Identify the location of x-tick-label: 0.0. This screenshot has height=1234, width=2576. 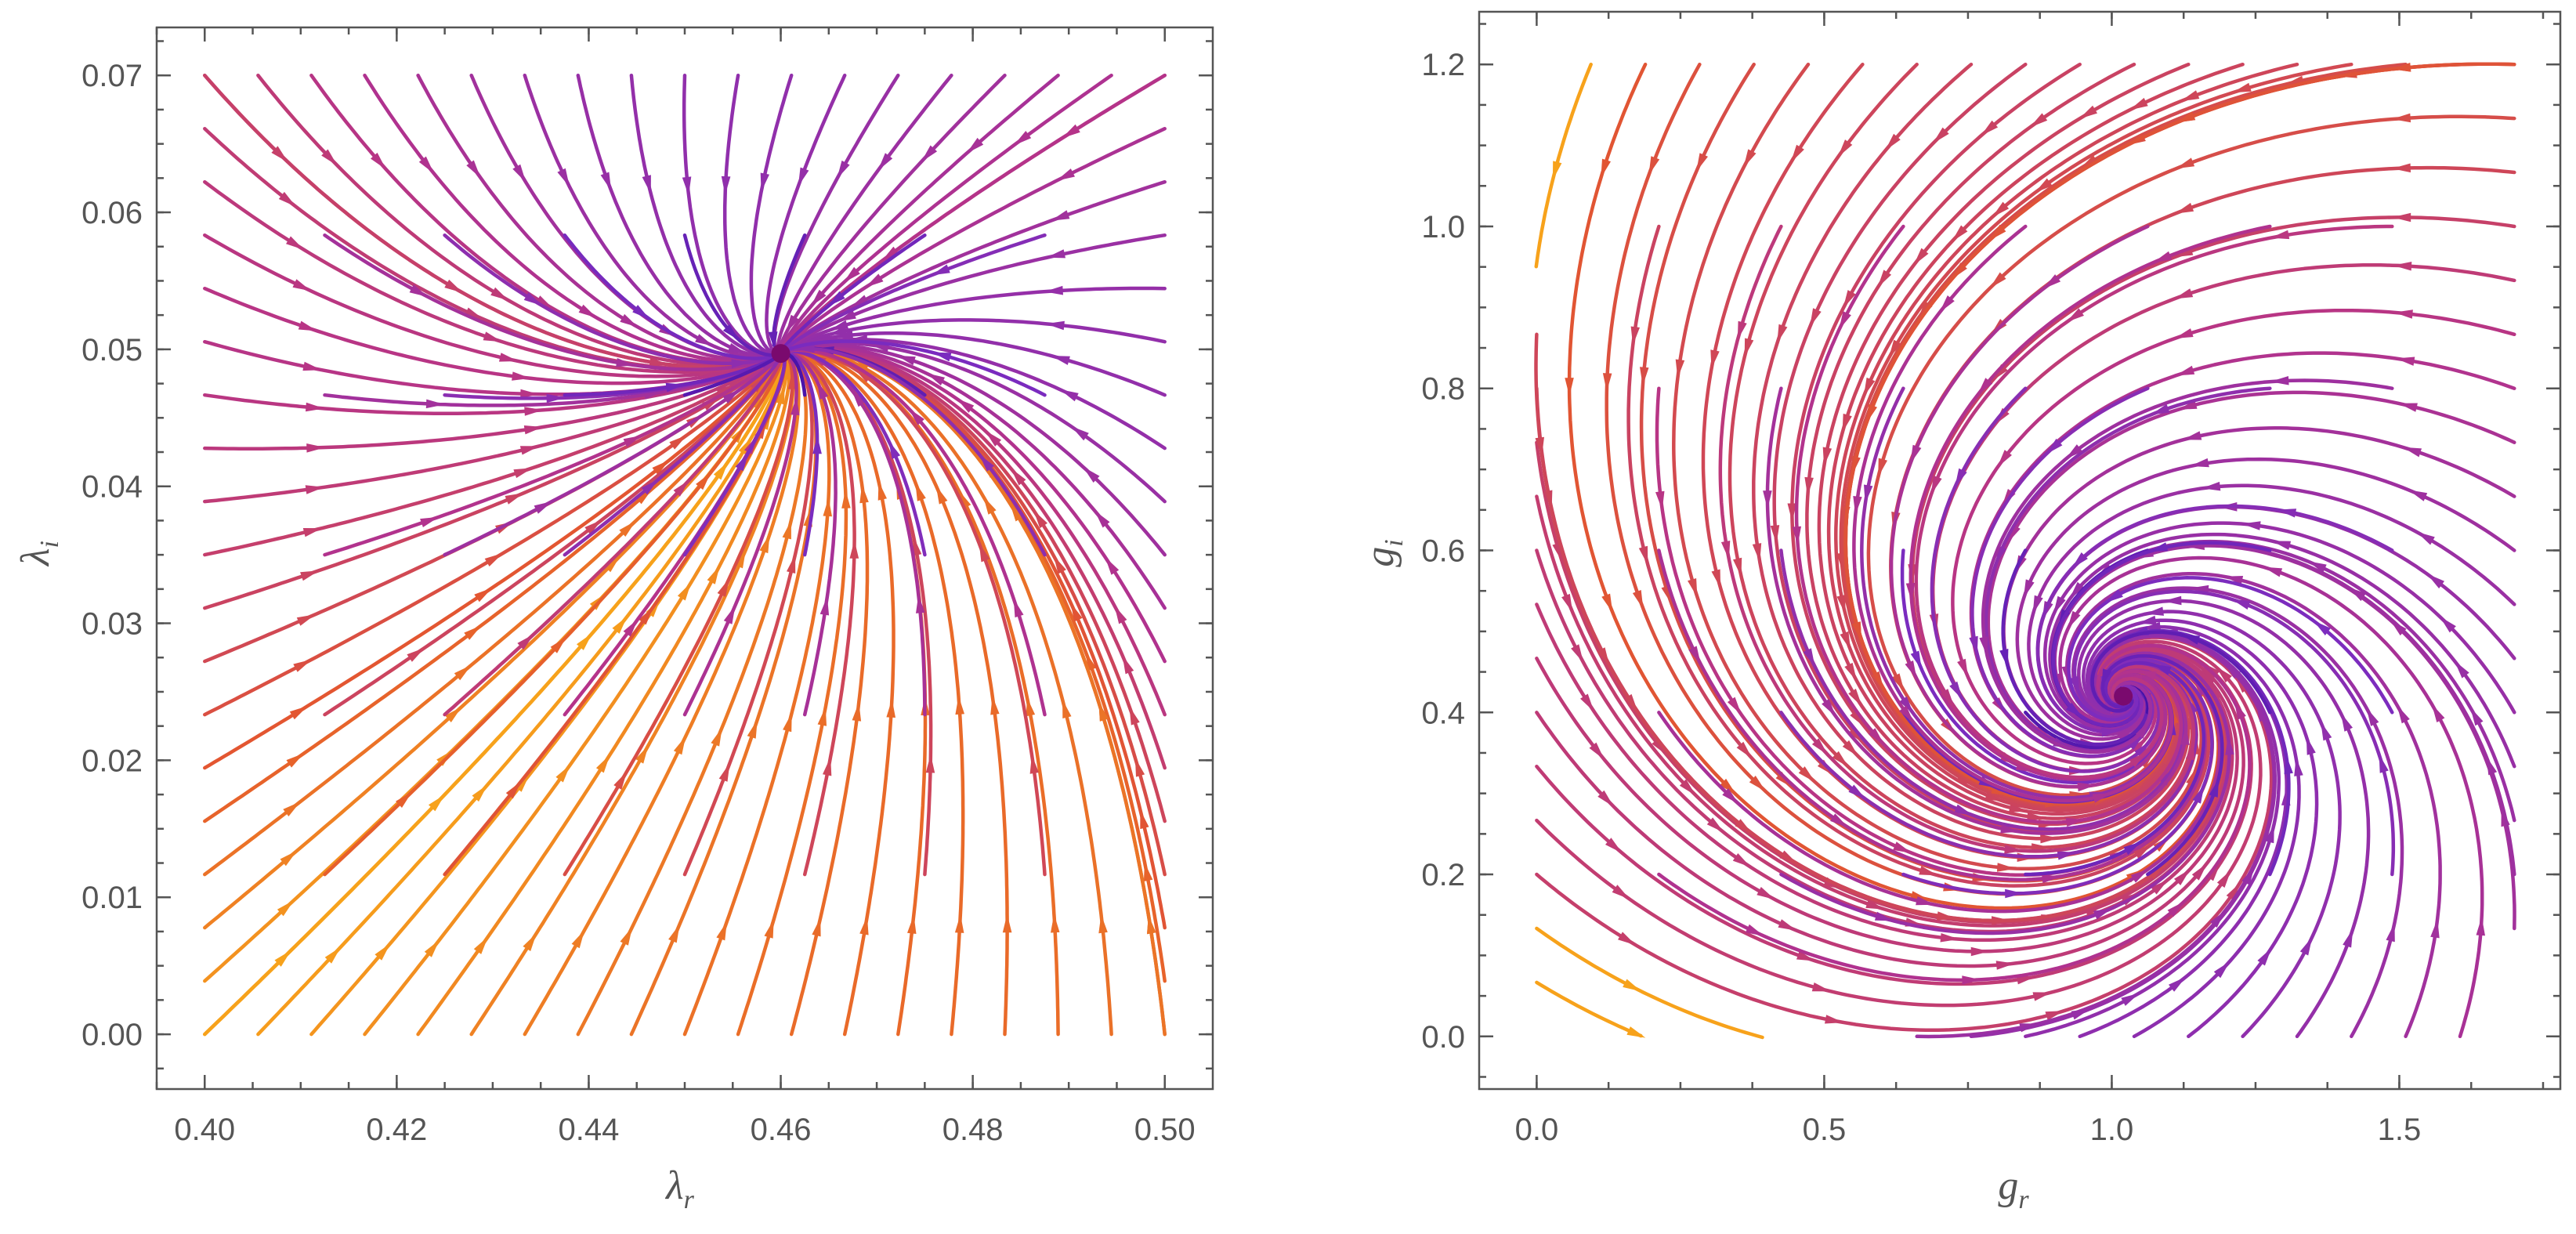
(1537, 1130).